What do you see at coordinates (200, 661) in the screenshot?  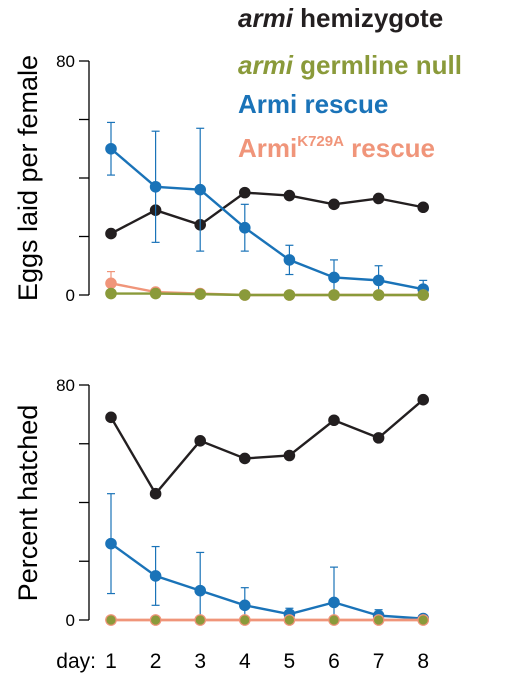 I see `x-tick-label: 3` at bounding box center [200, 661].